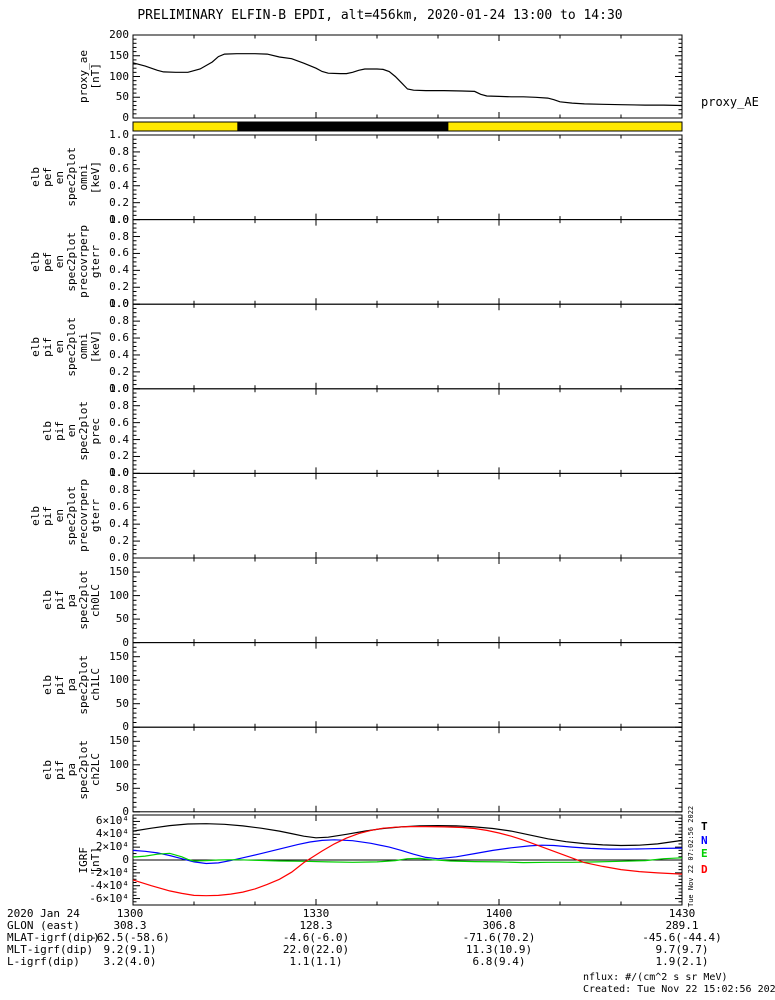  What do you see at coordinates (499, 925) in the screenshot?
I see `footer-value: 306.8` at bounding box center [499, 925].